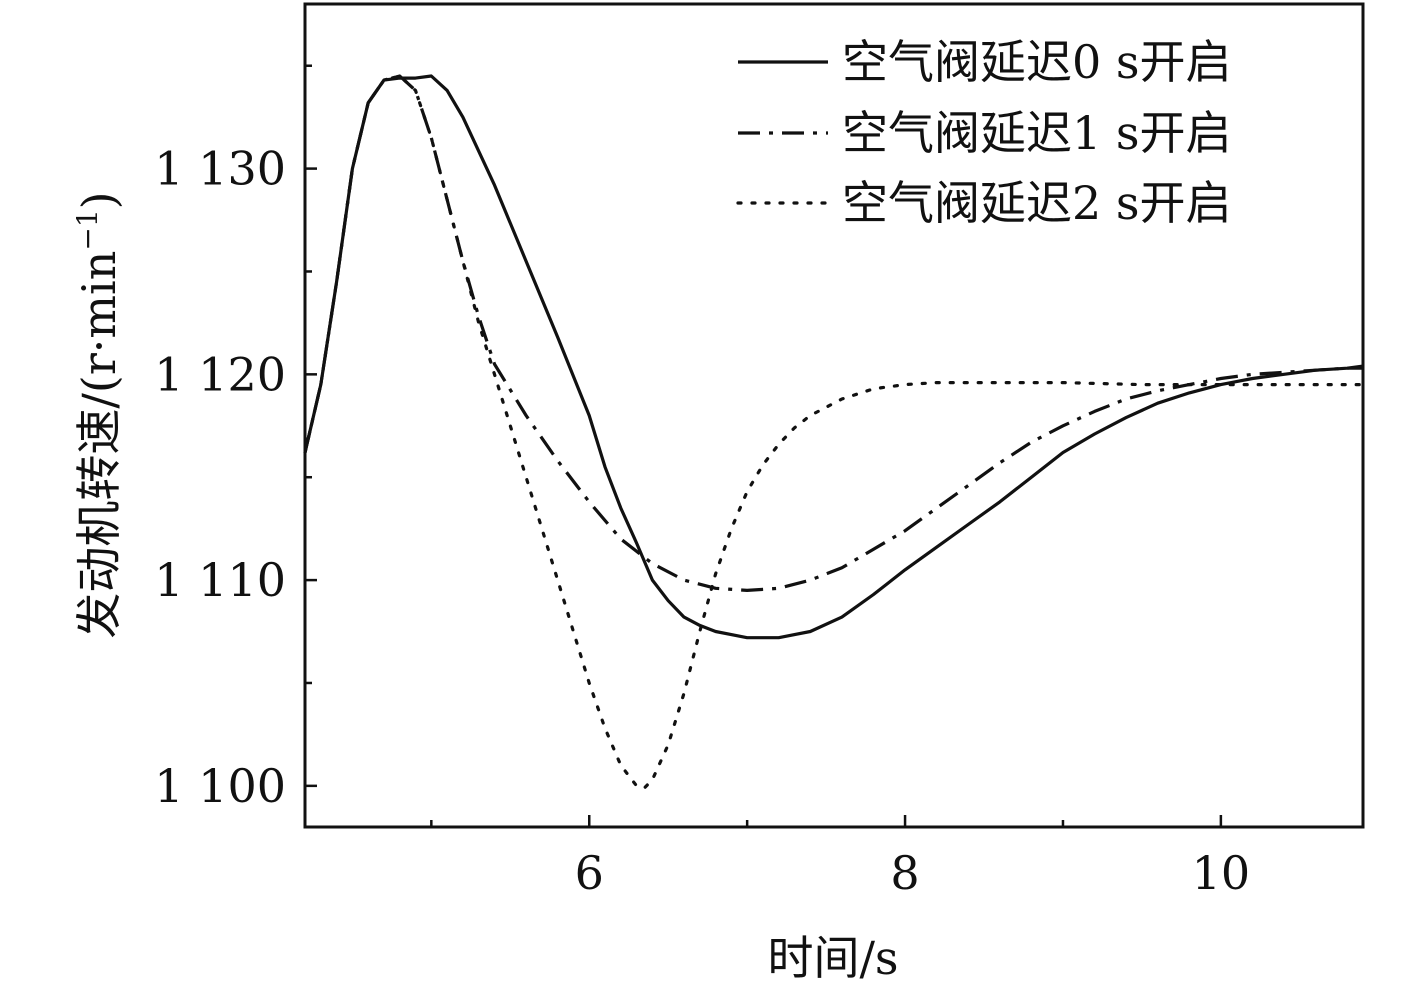  I want to click on y-axis-title: 发动机转速/(r·min−1), so click(98, 414).